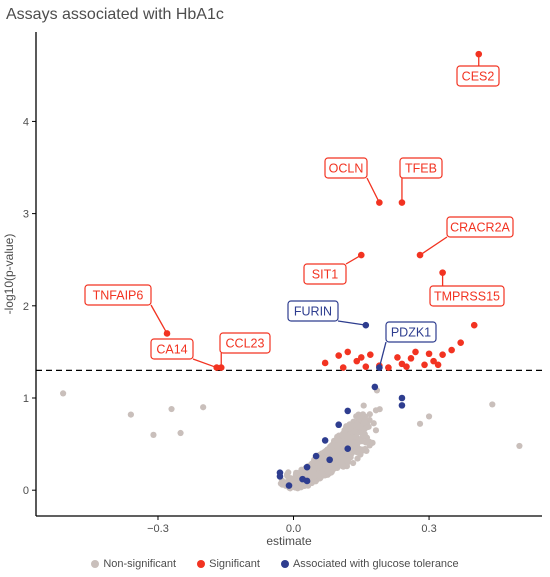 Image resolution: width=550 pixels, height=577 pixels. What do you see at coordinates (245, 350) in the screenshot?
I see `point-label-ccl23: CCL23` at bounding box center [245, 350].